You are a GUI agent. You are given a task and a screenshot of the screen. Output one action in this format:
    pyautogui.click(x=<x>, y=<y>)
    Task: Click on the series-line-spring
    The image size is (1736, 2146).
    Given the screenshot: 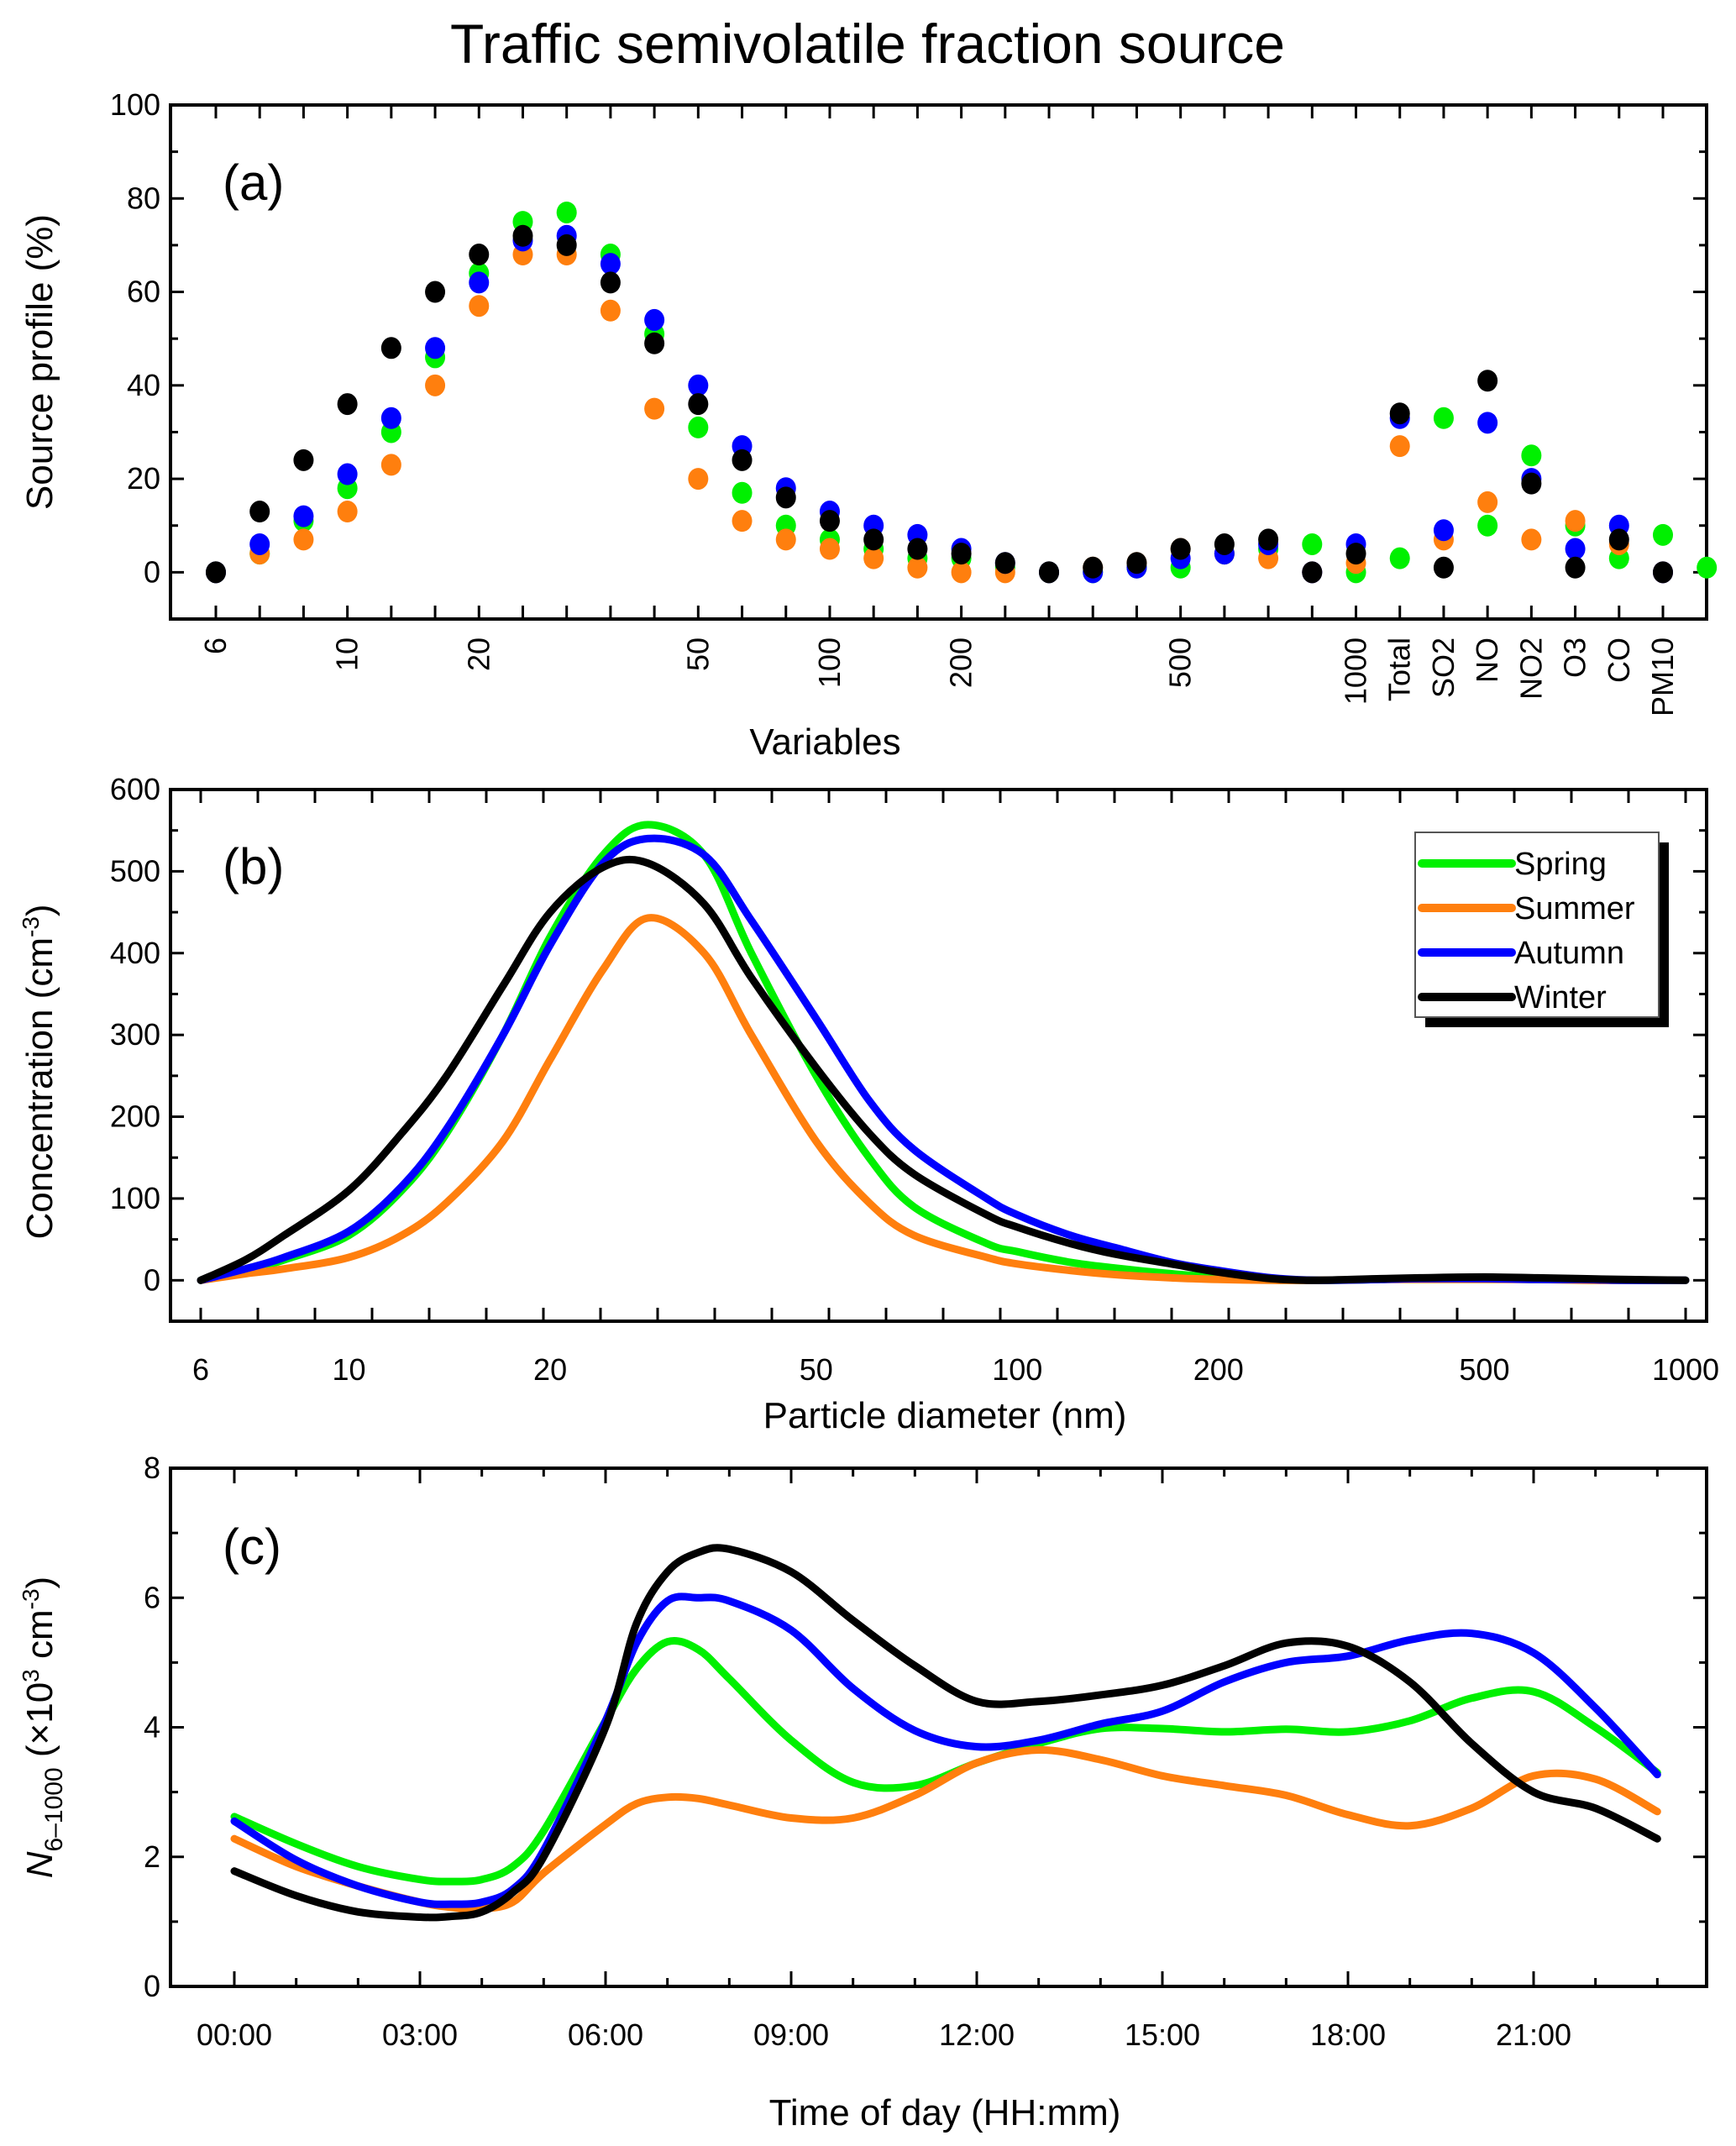 What is the action you would take?
    pyautogui.click(x=945, y=1761)
    